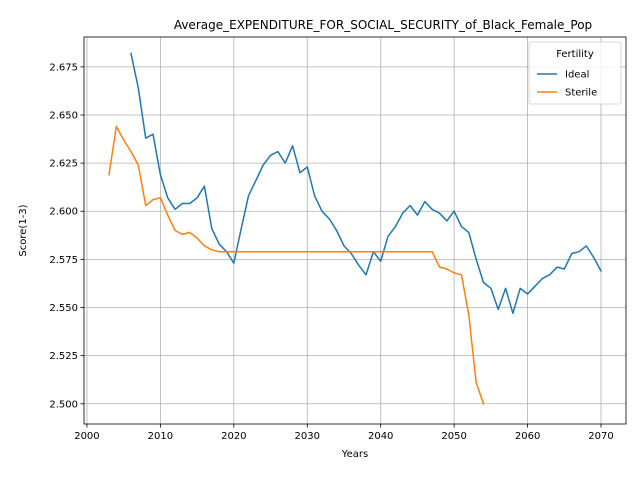 The height and width of the screenshot is (480, 640). Describe the element at coordinates (63, 356) in the screenshot. I see `y-tick-label: 2.525` at that location.